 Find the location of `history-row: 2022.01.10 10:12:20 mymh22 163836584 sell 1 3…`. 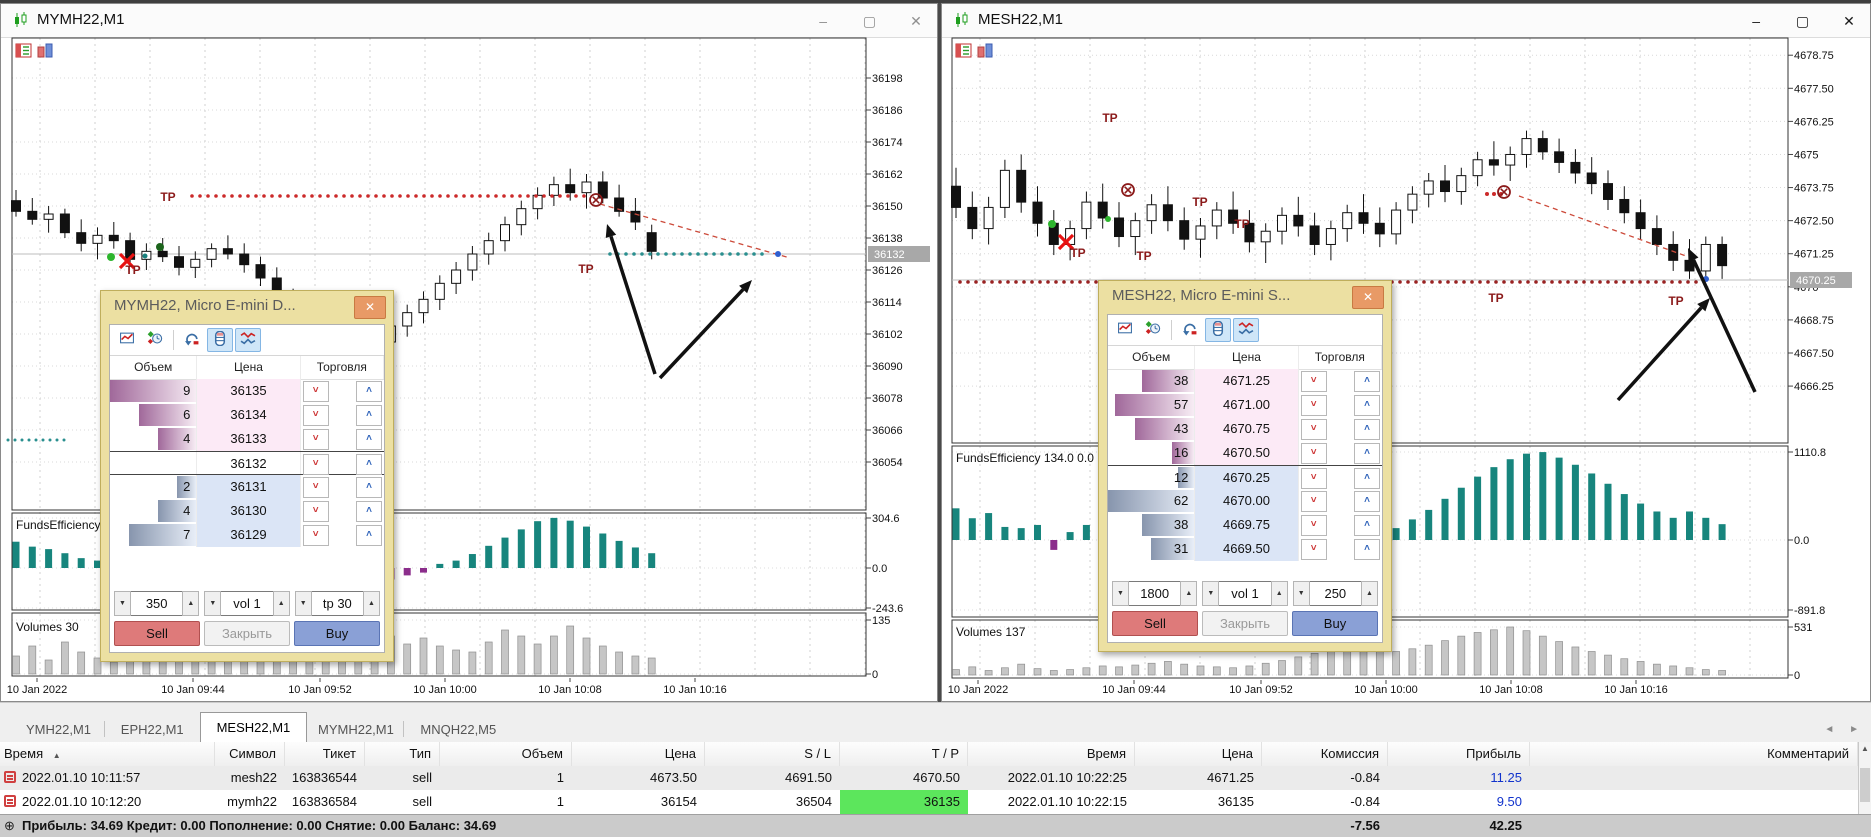

history-row: 2022.01.10 10:12:20 mymh22 163836584 sell 1 3… is located at coordinates (929, 802).